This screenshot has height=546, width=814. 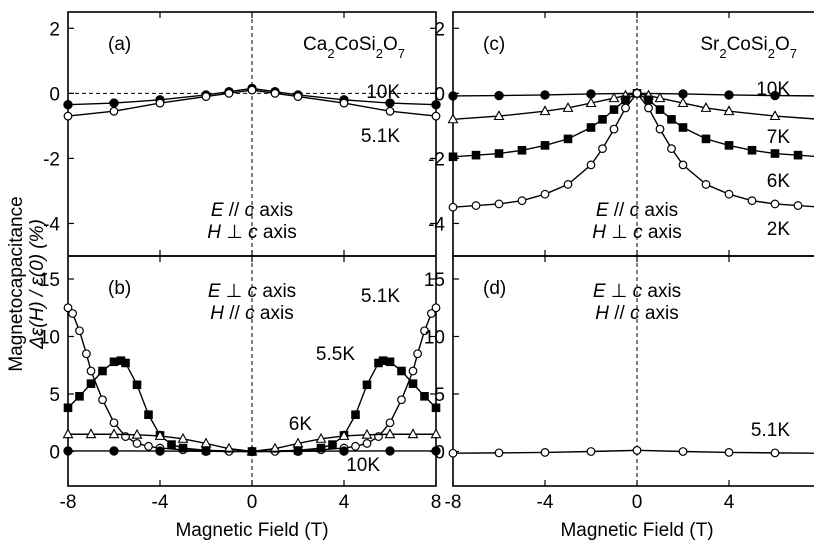 I want to click on x-axis-label-left: Magnetic Field (T), so click(x=251, y=530).